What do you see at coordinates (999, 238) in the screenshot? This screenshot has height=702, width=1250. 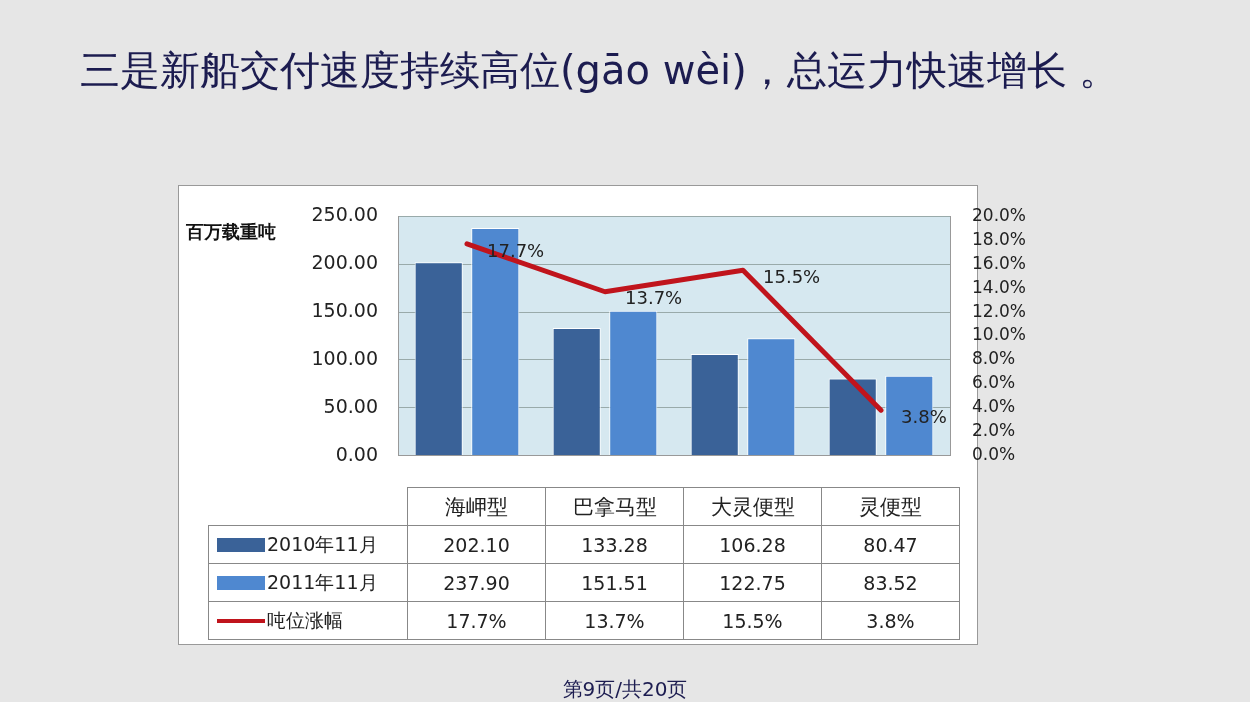 I see `y2-tick-label: 18.0%` at bounding box center [999, 238].